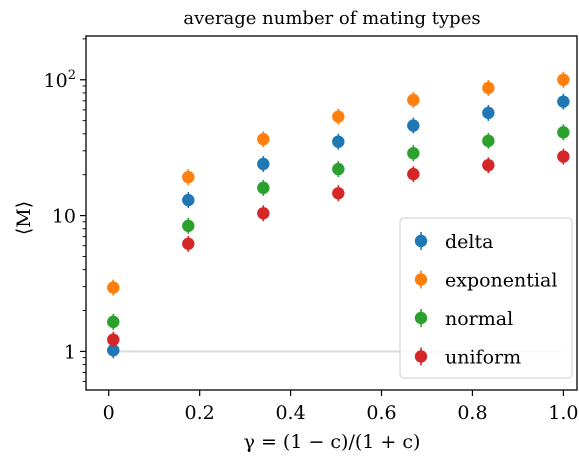 The image size is (579, 462). Describe the element at coordinates (331, 18) in the screenshot. I see `chart-title: average number of mating types` at that location.